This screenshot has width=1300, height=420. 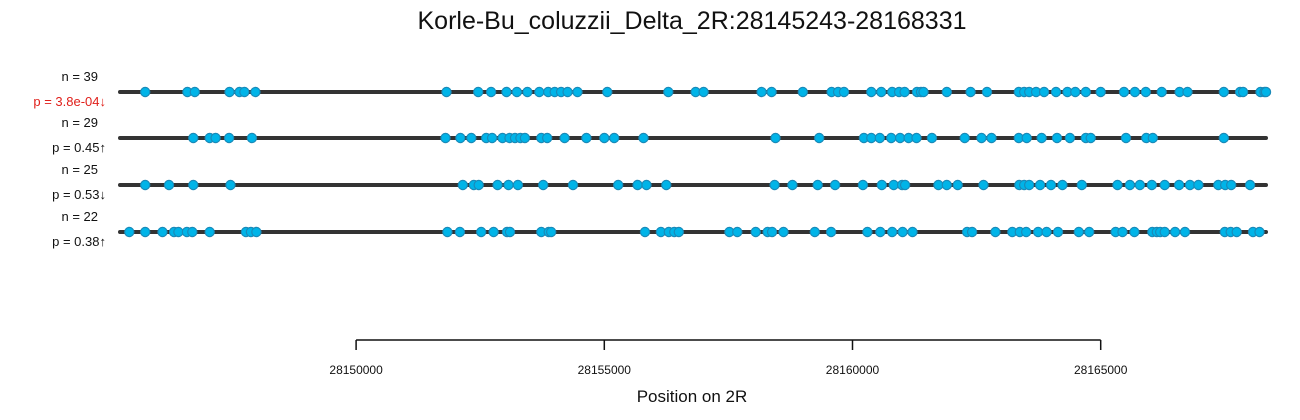 I want to click on row-n-label: n = 29, so click(x=79, y=122).